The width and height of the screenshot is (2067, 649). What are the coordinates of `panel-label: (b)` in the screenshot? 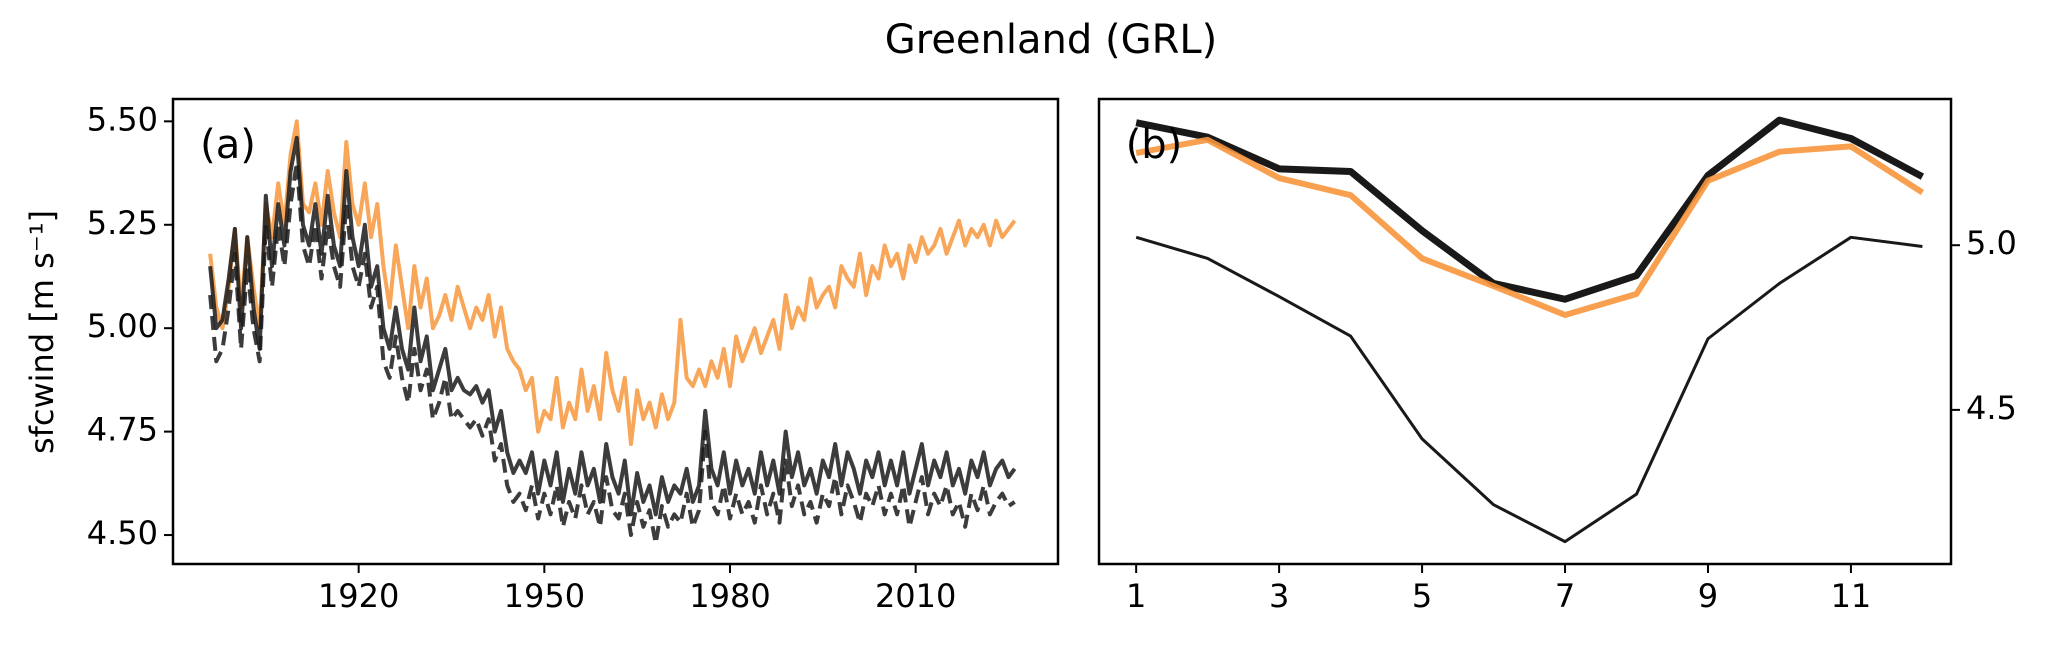 It's located at (1154, 145).